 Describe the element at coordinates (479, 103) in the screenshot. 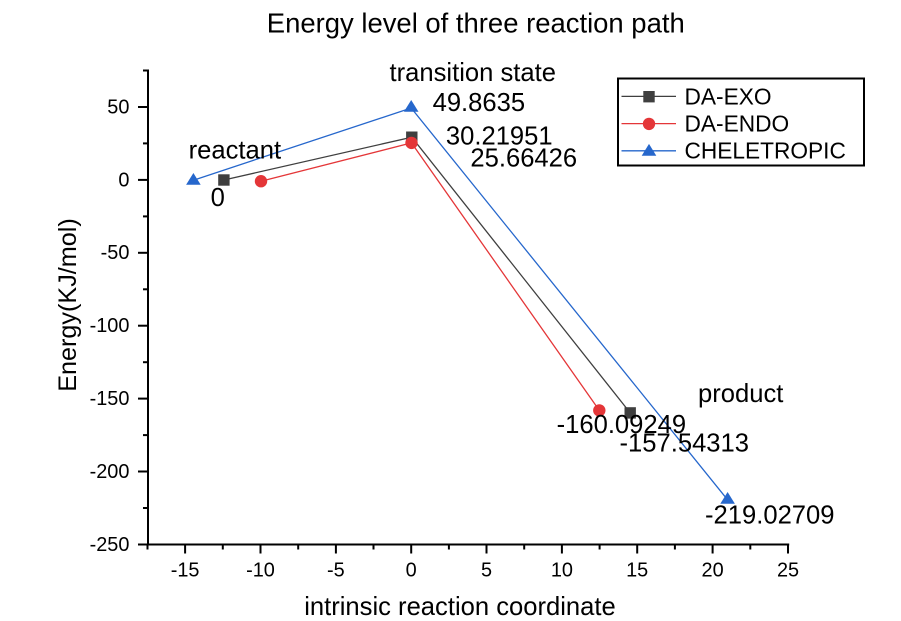

I see `svg-text: 49.8635` at that location.